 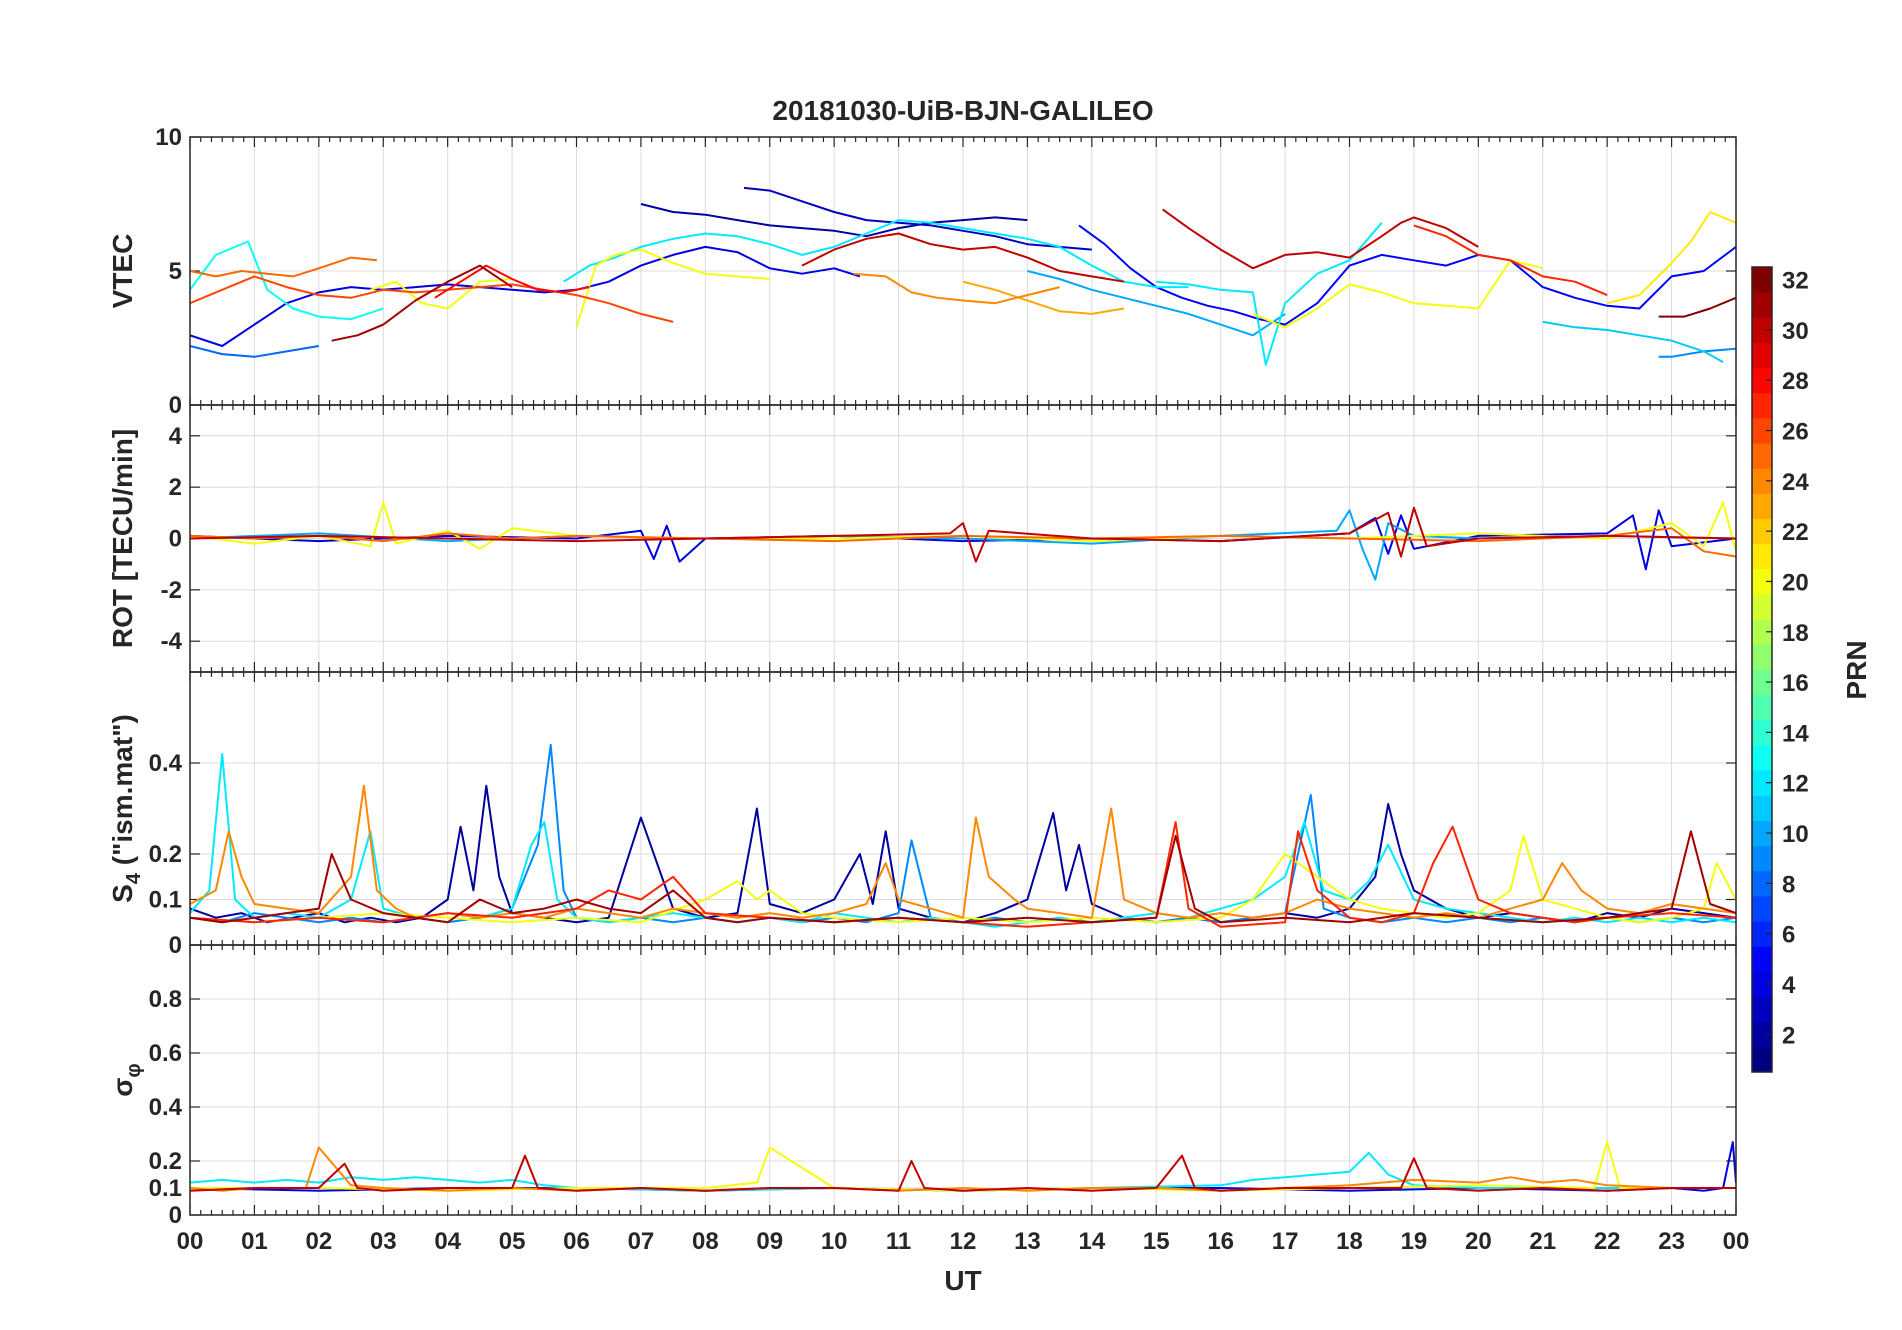 I want to click on y-axis-label-subscript: 4, so click(x=134, y=878).